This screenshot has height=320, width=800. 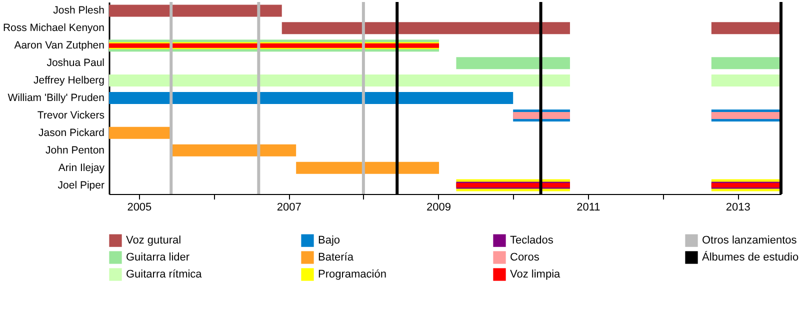 What do you see at coordinates (158, 258) in the screenshot?
I see `legend-label: Guitarra lider` at bounding box center [158, 258].